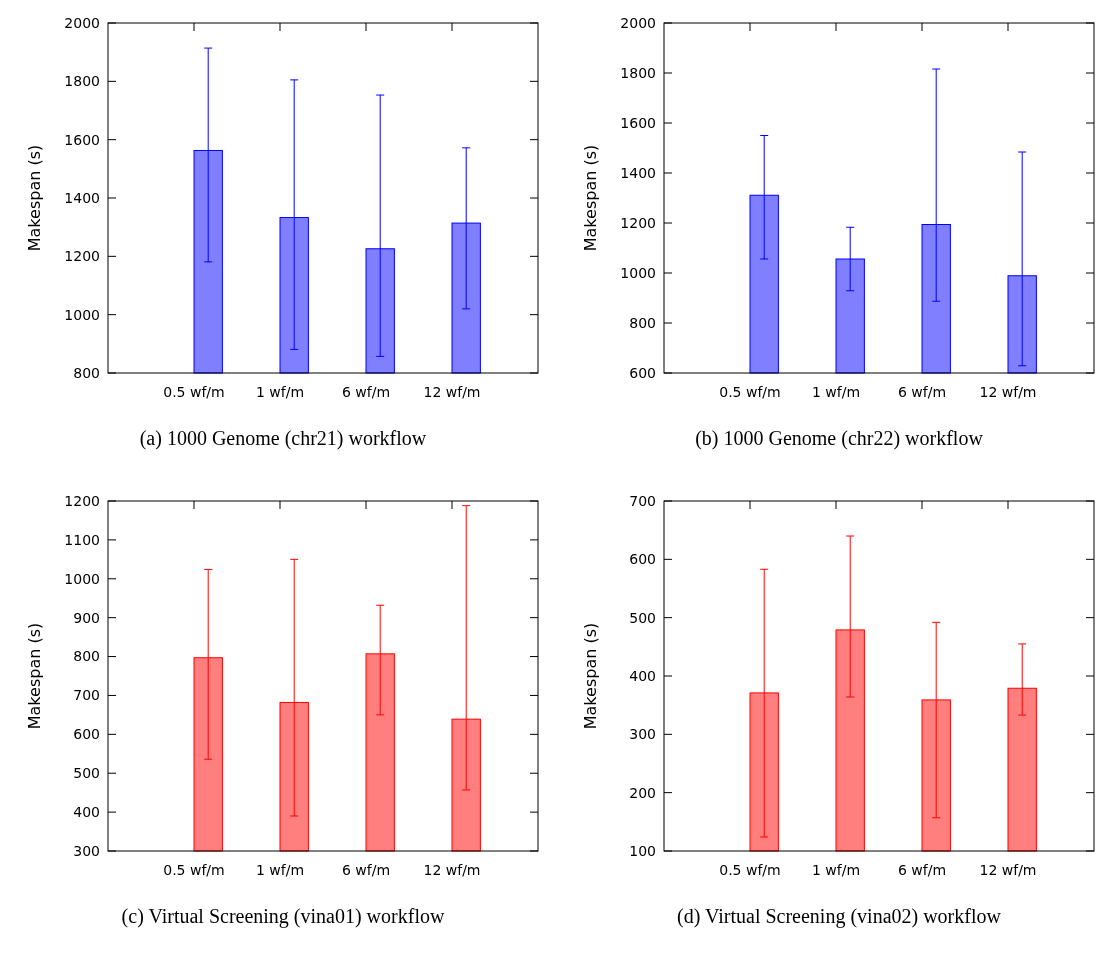 This screenshot has height=956, width=1120. What do you see at coordinates (86, 617) in the screenshot?
I see `y-tick-label: 900` at bounding box center [86, 617].